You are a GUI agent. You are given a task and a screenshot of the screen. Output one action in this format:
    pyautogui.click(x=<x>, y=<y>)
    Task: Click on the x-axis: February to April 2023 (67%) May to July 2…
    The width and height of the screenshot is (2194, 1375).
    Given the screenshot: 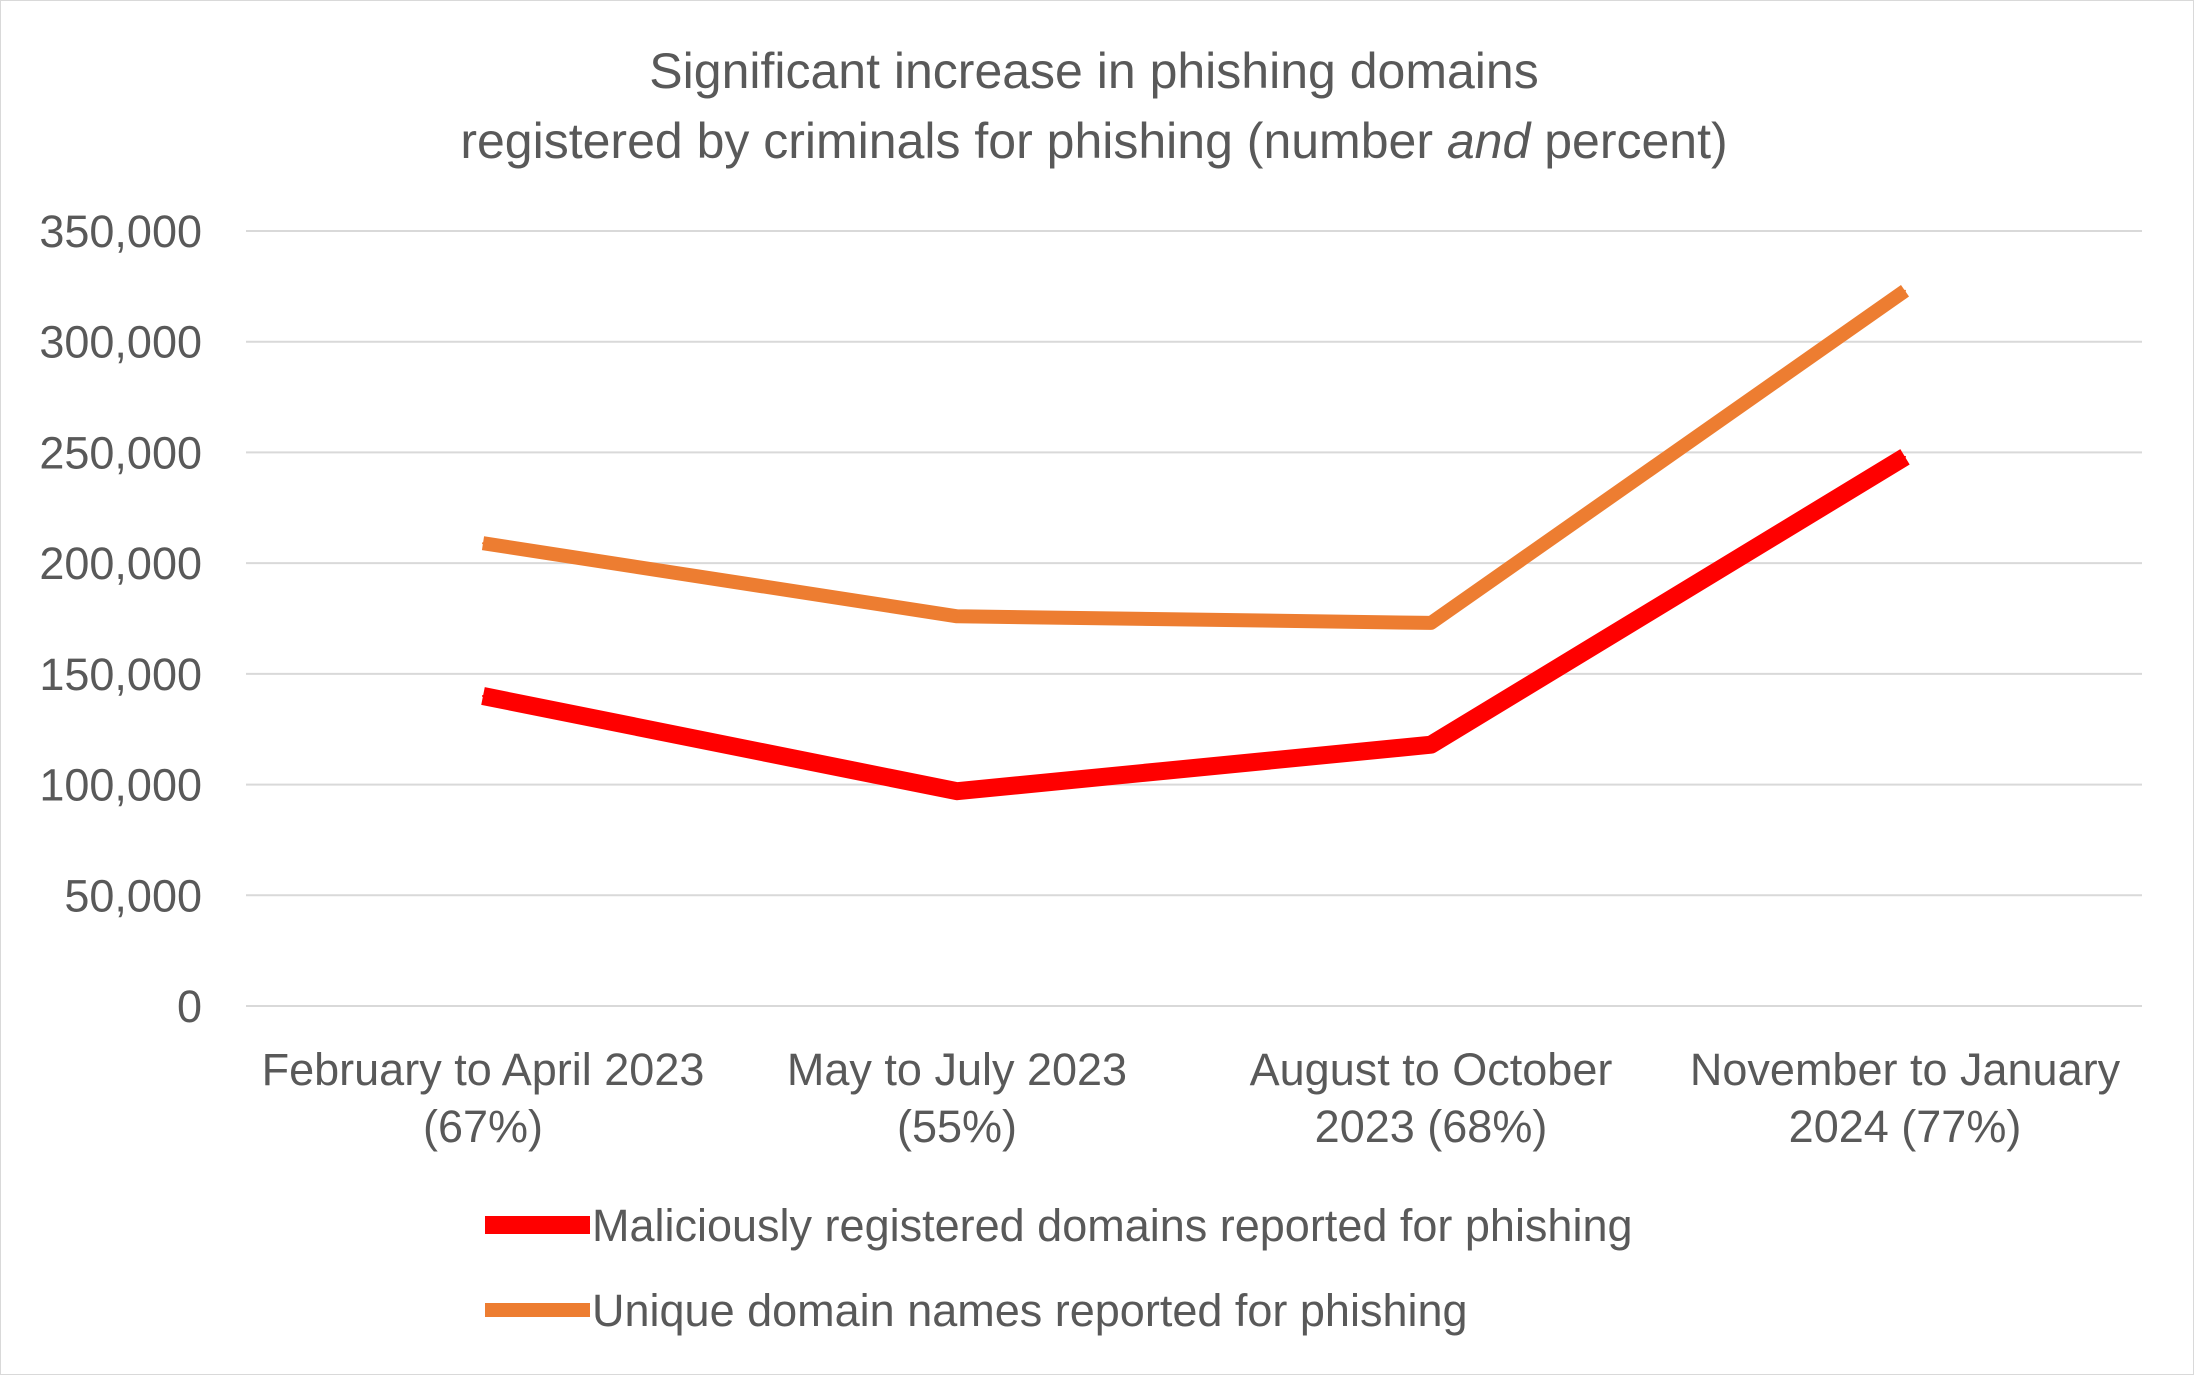 What is the action you would take?
    pyautogui.click(x=1191, y=1098)
    